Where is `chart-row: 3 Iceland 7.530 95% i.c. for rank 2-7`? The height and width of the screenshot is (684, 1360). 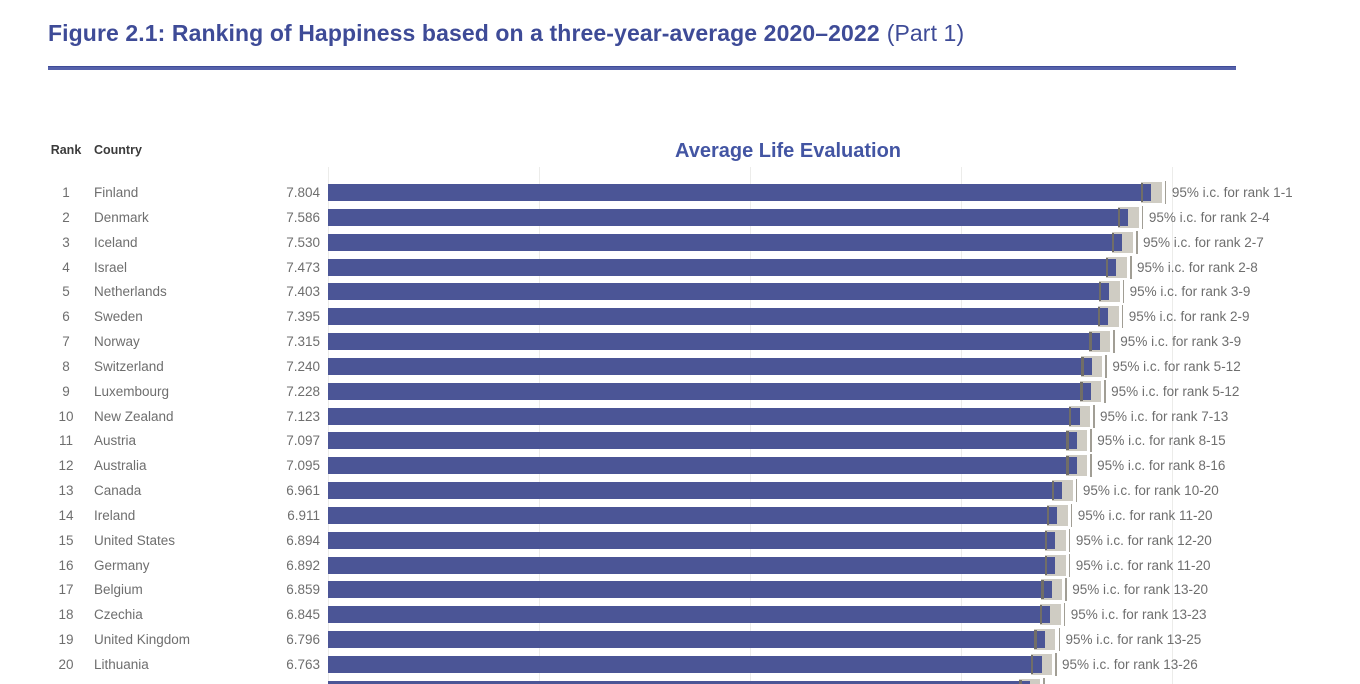 chart-row: 3 Iceland 7.530 95% i.c. for rank 2-7 is located at coordinates (680, 242).